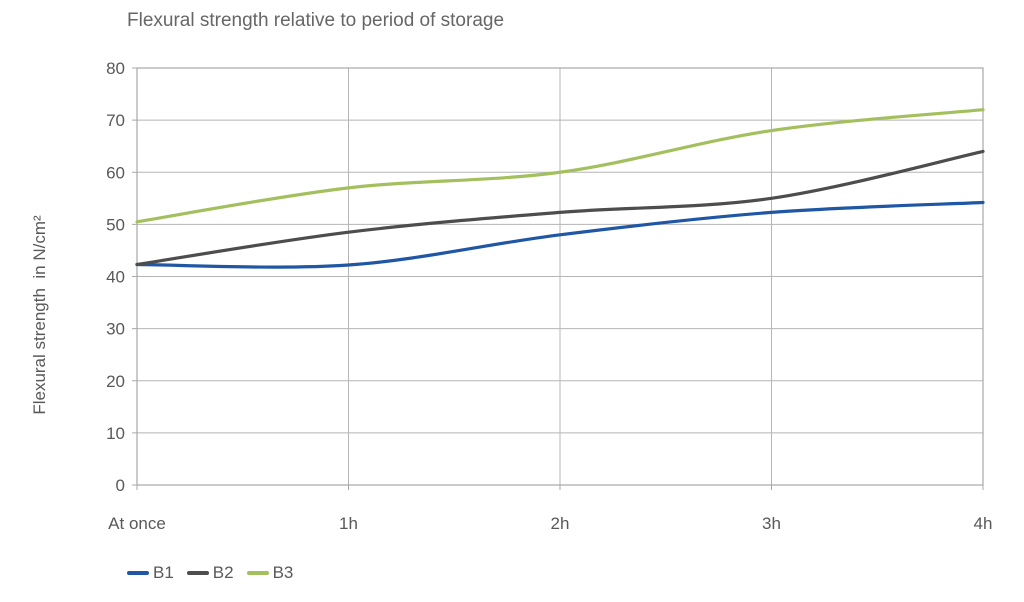 The height and width of the screenshot is (602, 1024). I want to click on legend: B1 B2 B3, so click(210, 573).